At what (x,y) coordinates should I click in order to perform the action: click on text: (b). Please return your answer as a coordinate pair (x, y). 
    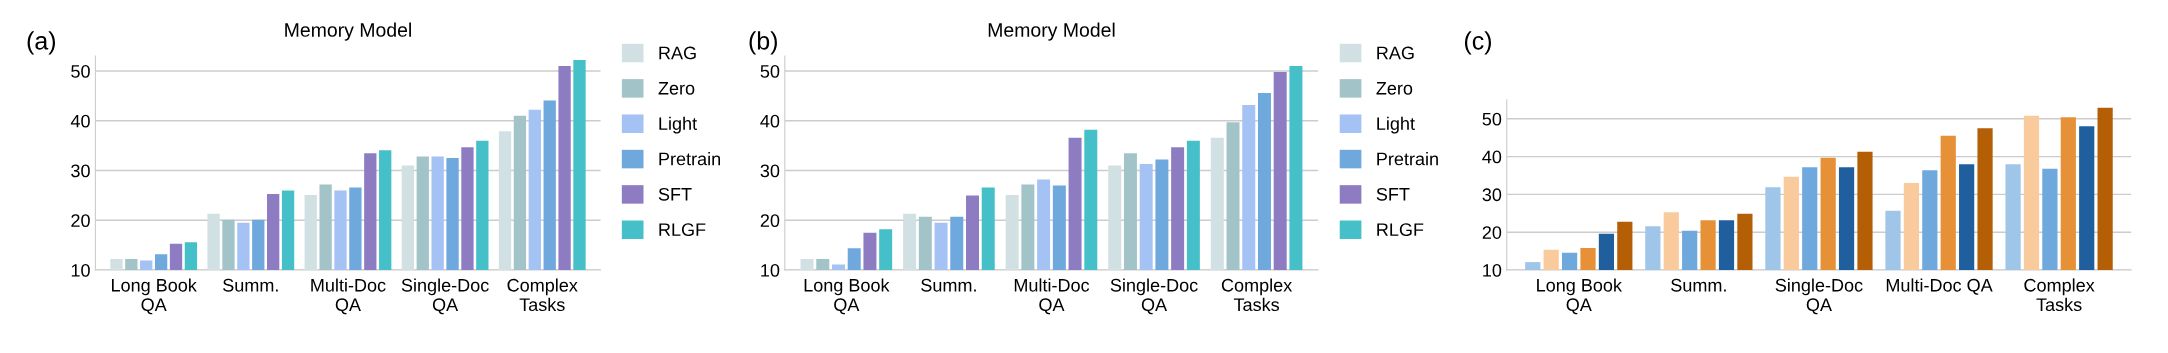
    Looking at the image, I should click on (763, 43).